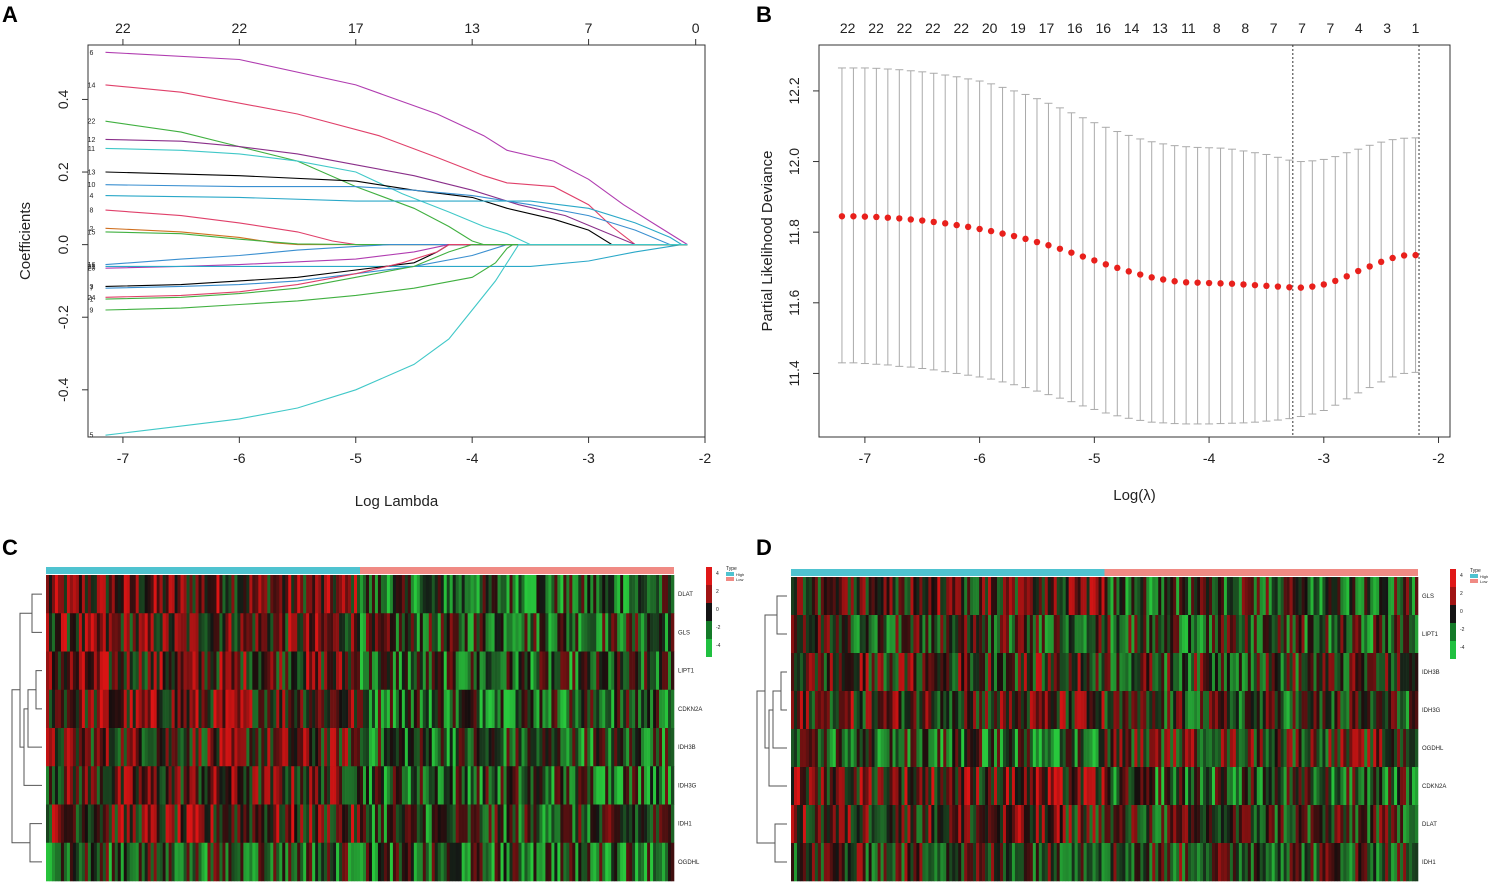 This screenshot has width=1489, height=888. Describe the element at coordinates (92, 173) in the screenshot. I see `path-label: 13` at that location.